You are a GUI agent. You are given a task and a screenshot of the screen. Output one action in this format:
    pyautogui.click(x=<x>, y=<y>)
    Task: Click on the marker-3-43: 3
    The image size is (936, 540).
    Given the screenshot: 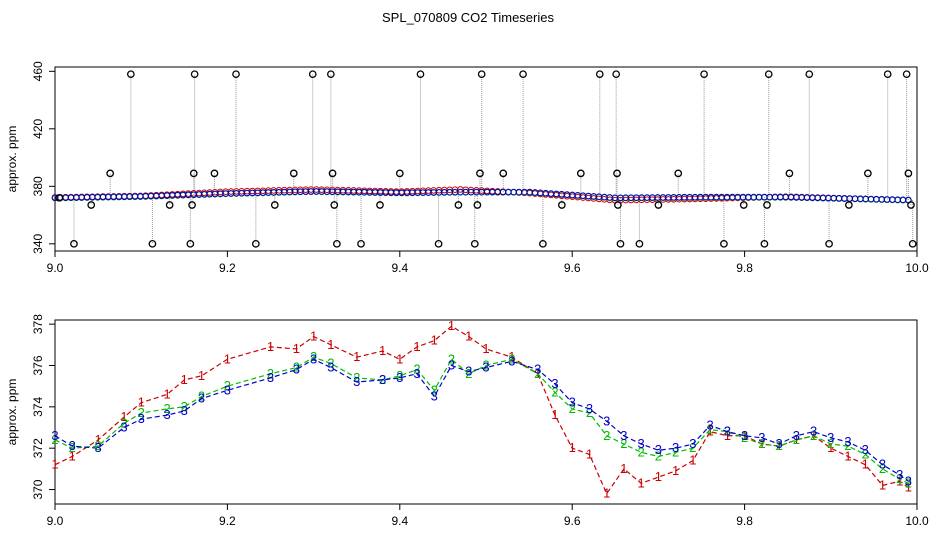 What is the action you would take?
    pyautogui.click(x=899, y=474)
    